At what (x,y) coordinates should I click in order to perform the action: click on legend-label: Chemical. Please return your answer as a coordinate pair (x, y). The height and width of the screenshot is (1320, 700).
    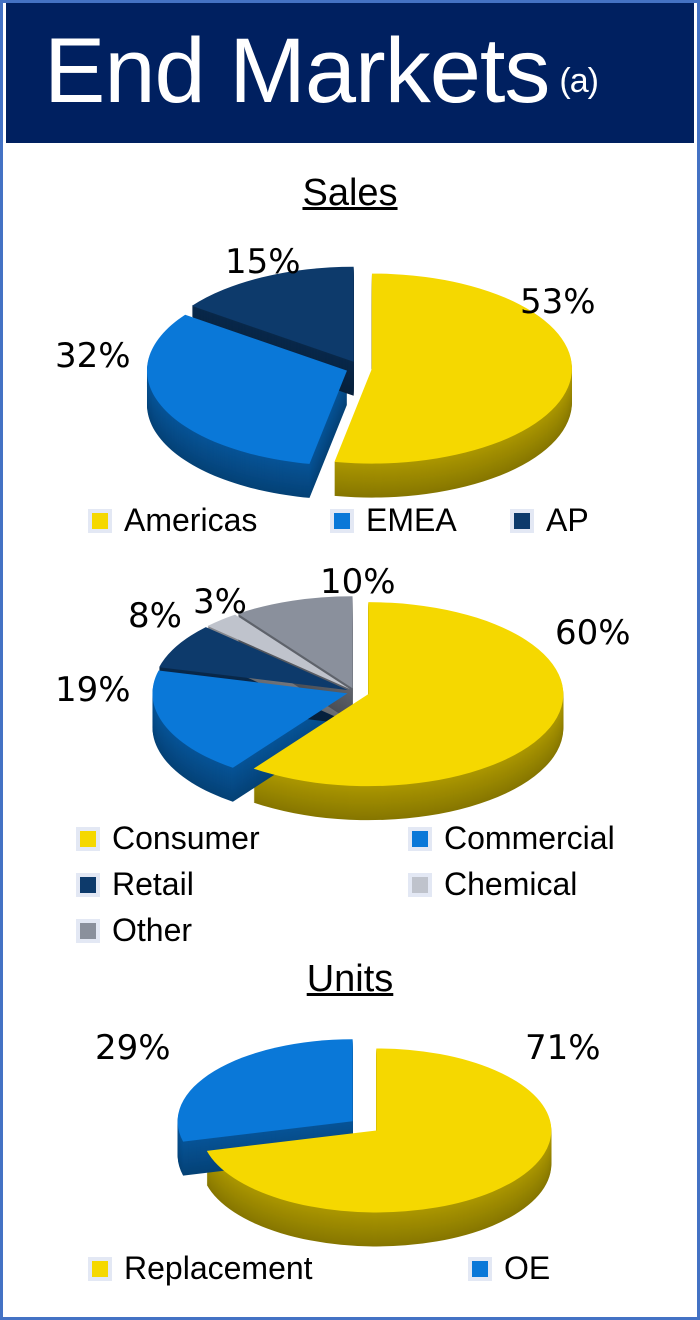
    Looking at the image, I should click on (511, 884).